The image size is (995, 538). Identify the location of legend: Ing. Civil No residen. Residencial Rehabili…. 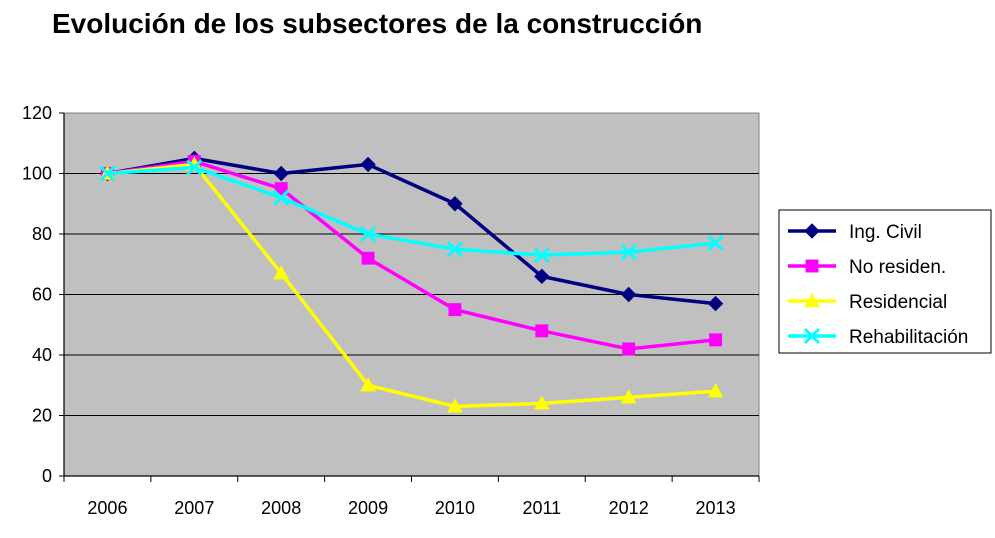
(885, 281).